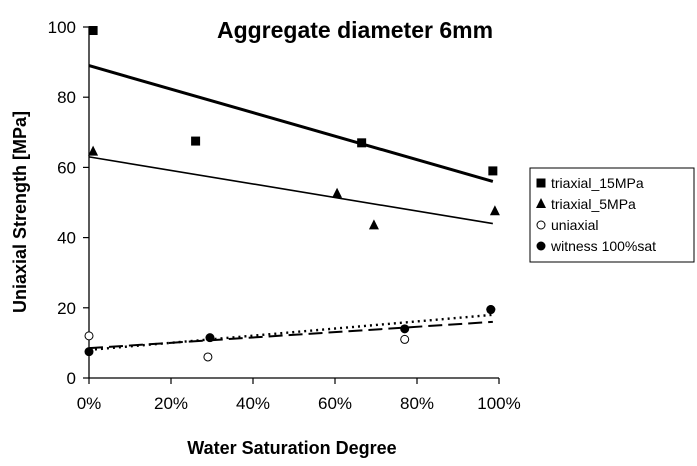 This screenshot has width=697, height=466. What do you see at coordinates (66, 238) in the screenshot?
I see `y-tick-label: 40` at bounding box center [66, 238].